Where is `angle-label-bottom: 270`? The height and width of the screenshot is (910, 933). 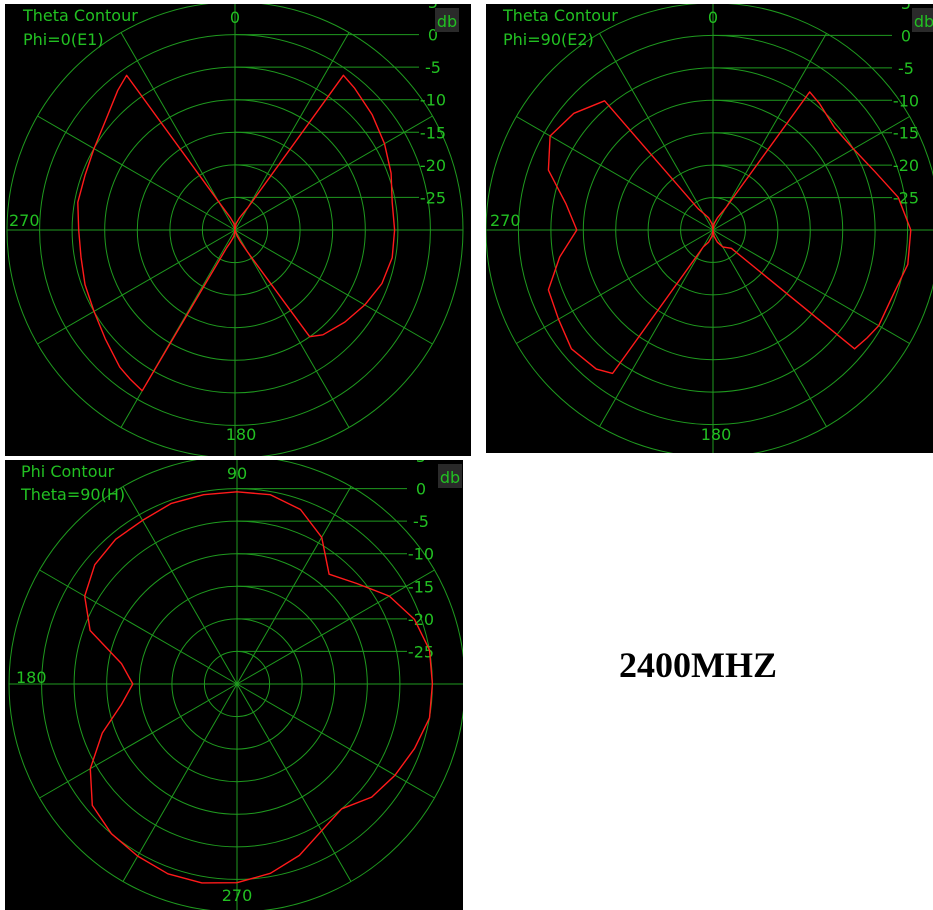
angle-label-bottom: 270 is located at coordinates (237, 895).